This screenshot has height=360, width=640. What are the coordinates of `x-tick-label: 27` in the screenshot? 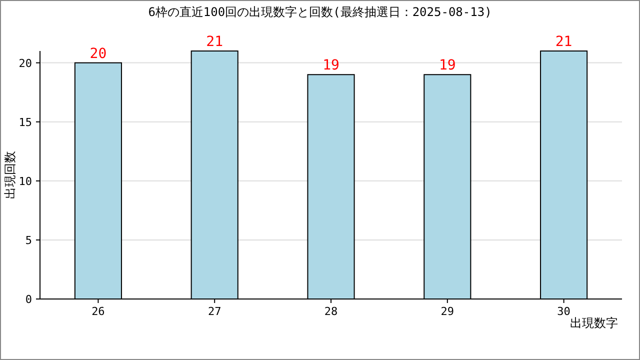 It's located at (215, 311).